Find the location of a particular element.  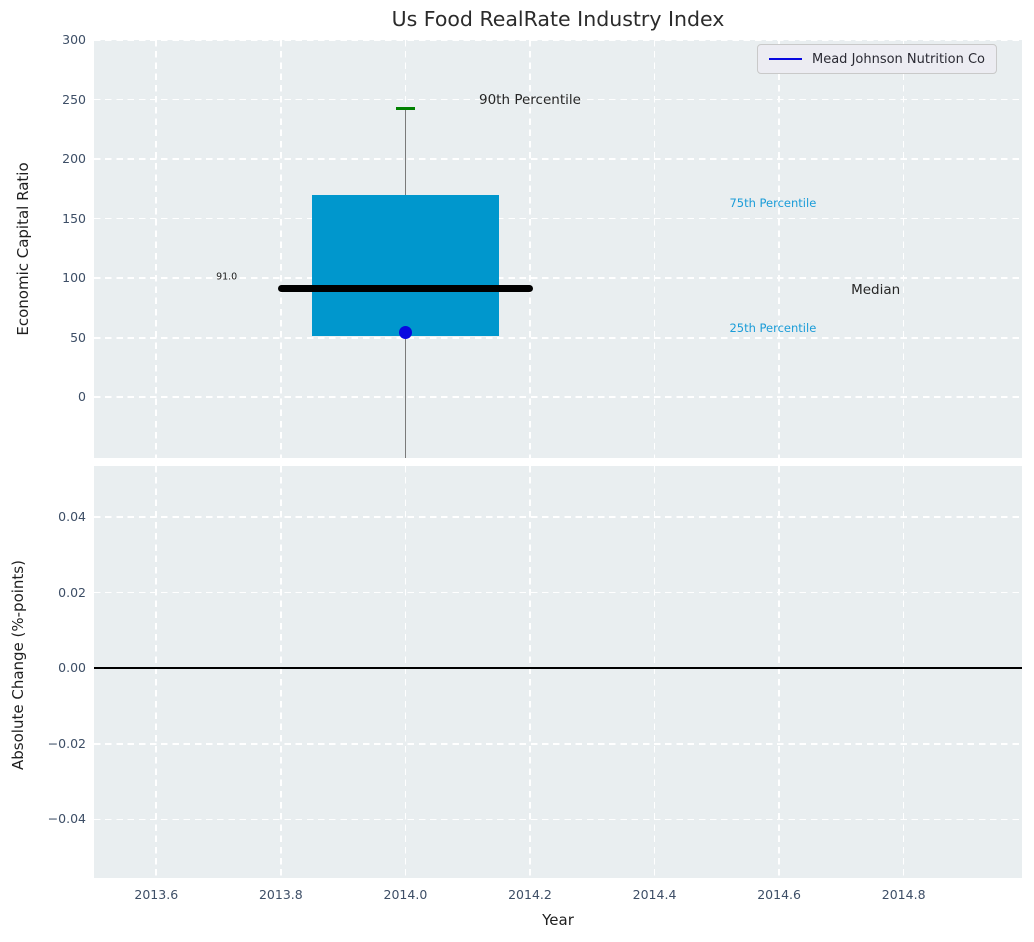

median-line is located at coordinates (405, 289).